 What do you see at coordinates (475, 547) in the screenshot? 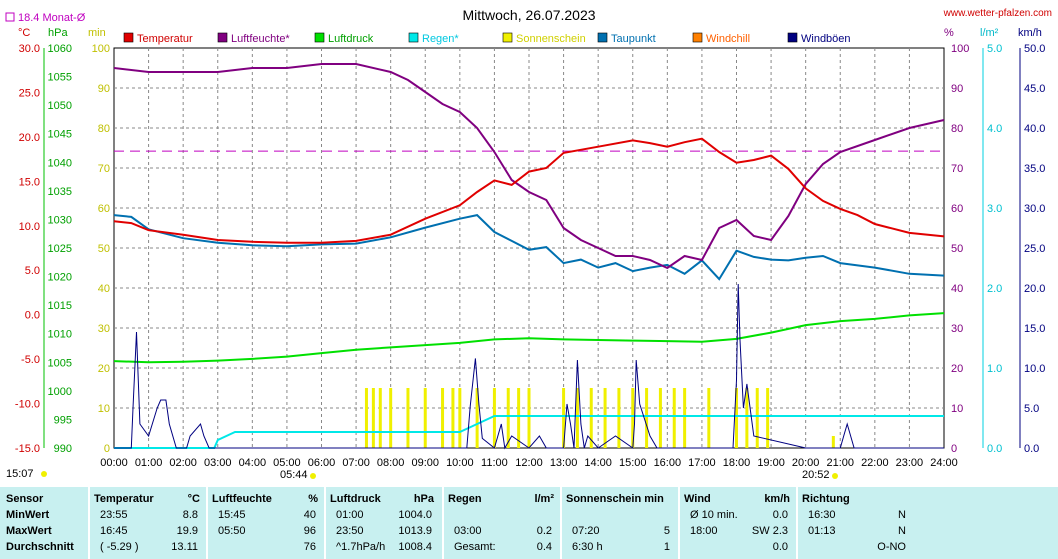
I see `rain-time: Gesamt:` at bounding box center [475, 547].